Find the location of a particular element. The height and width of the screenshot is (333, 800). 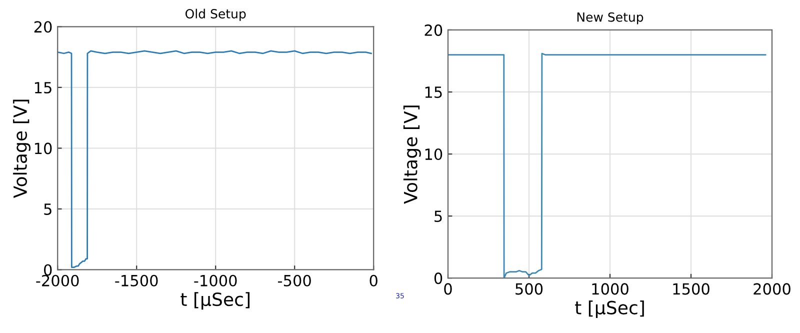

x-tick-label: -1000 is located at coordinates (215, 280).